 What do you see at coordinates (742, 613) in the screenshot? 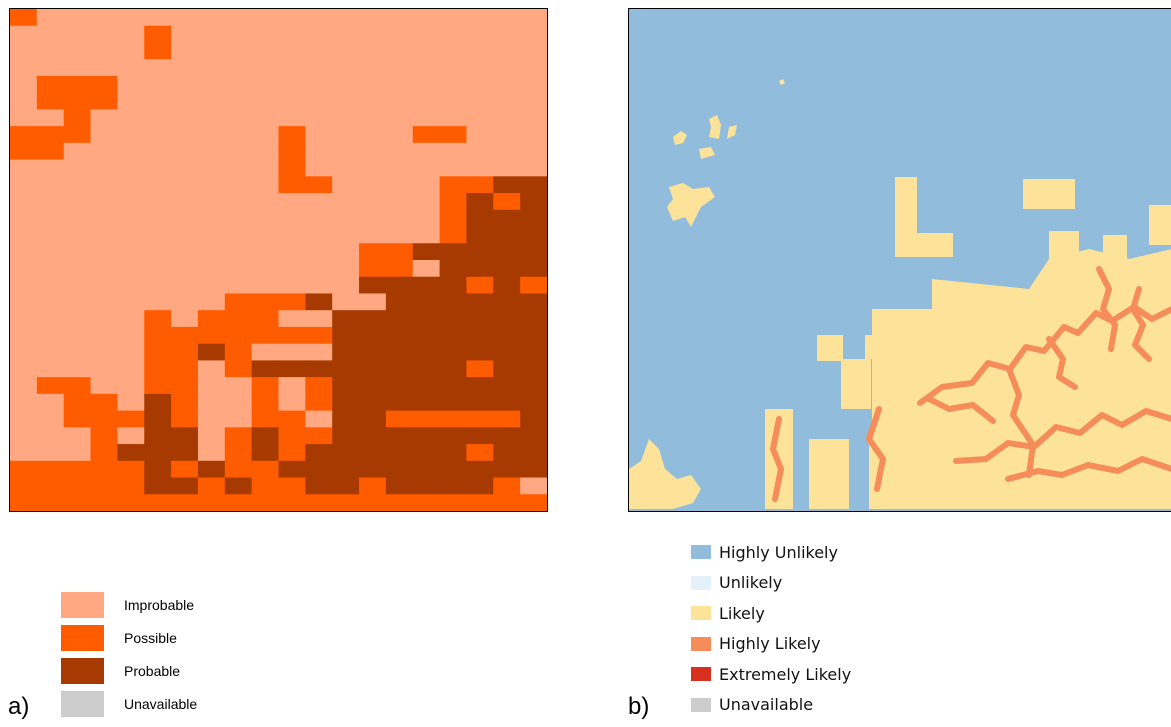
I see `legend-label: Likely` at bounding box center [742, 613].